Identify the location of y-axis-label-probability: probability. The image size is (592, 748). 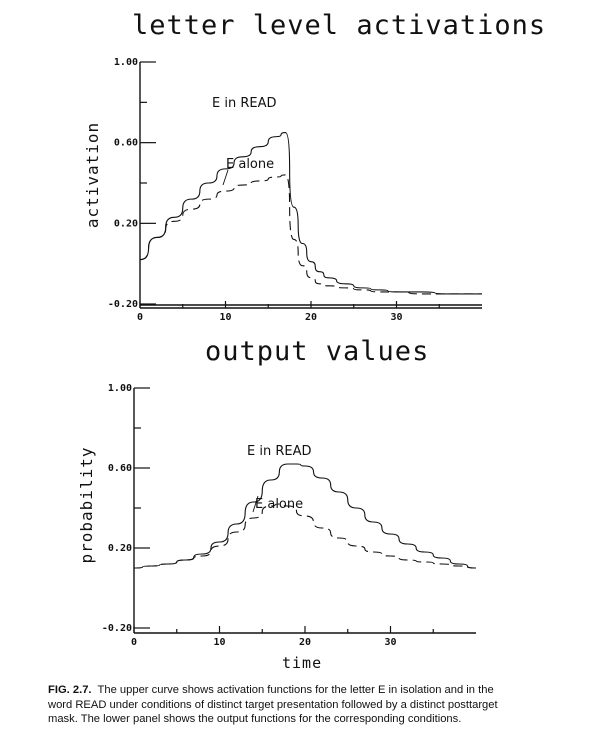
(86, 505).